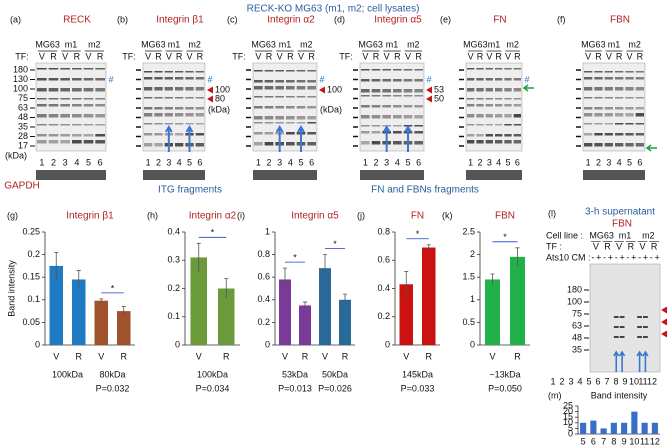  Describe the element at coordinates (22, 186) in the screenshot. I see `loading-label: GAPDH` at that location.